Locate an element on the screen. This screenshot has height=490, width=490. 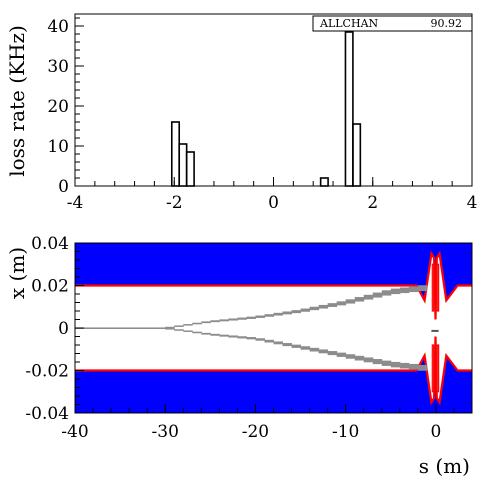
lower-aperture-region is located at coordinates (273, 374).